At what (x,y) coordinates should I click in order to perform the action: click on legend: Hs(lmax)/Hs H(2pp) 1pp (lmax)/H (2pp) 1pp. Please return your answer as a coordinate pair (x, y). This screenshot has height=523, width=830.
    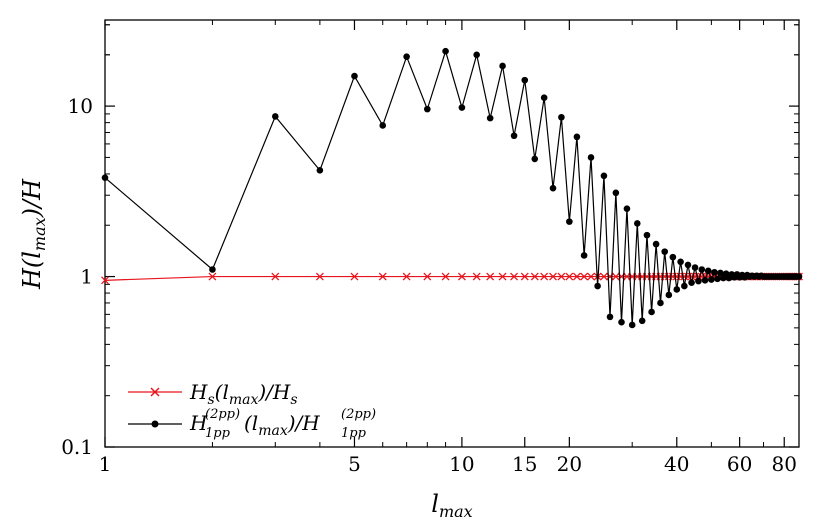
    Looking at the image, I should click on (252, 410).